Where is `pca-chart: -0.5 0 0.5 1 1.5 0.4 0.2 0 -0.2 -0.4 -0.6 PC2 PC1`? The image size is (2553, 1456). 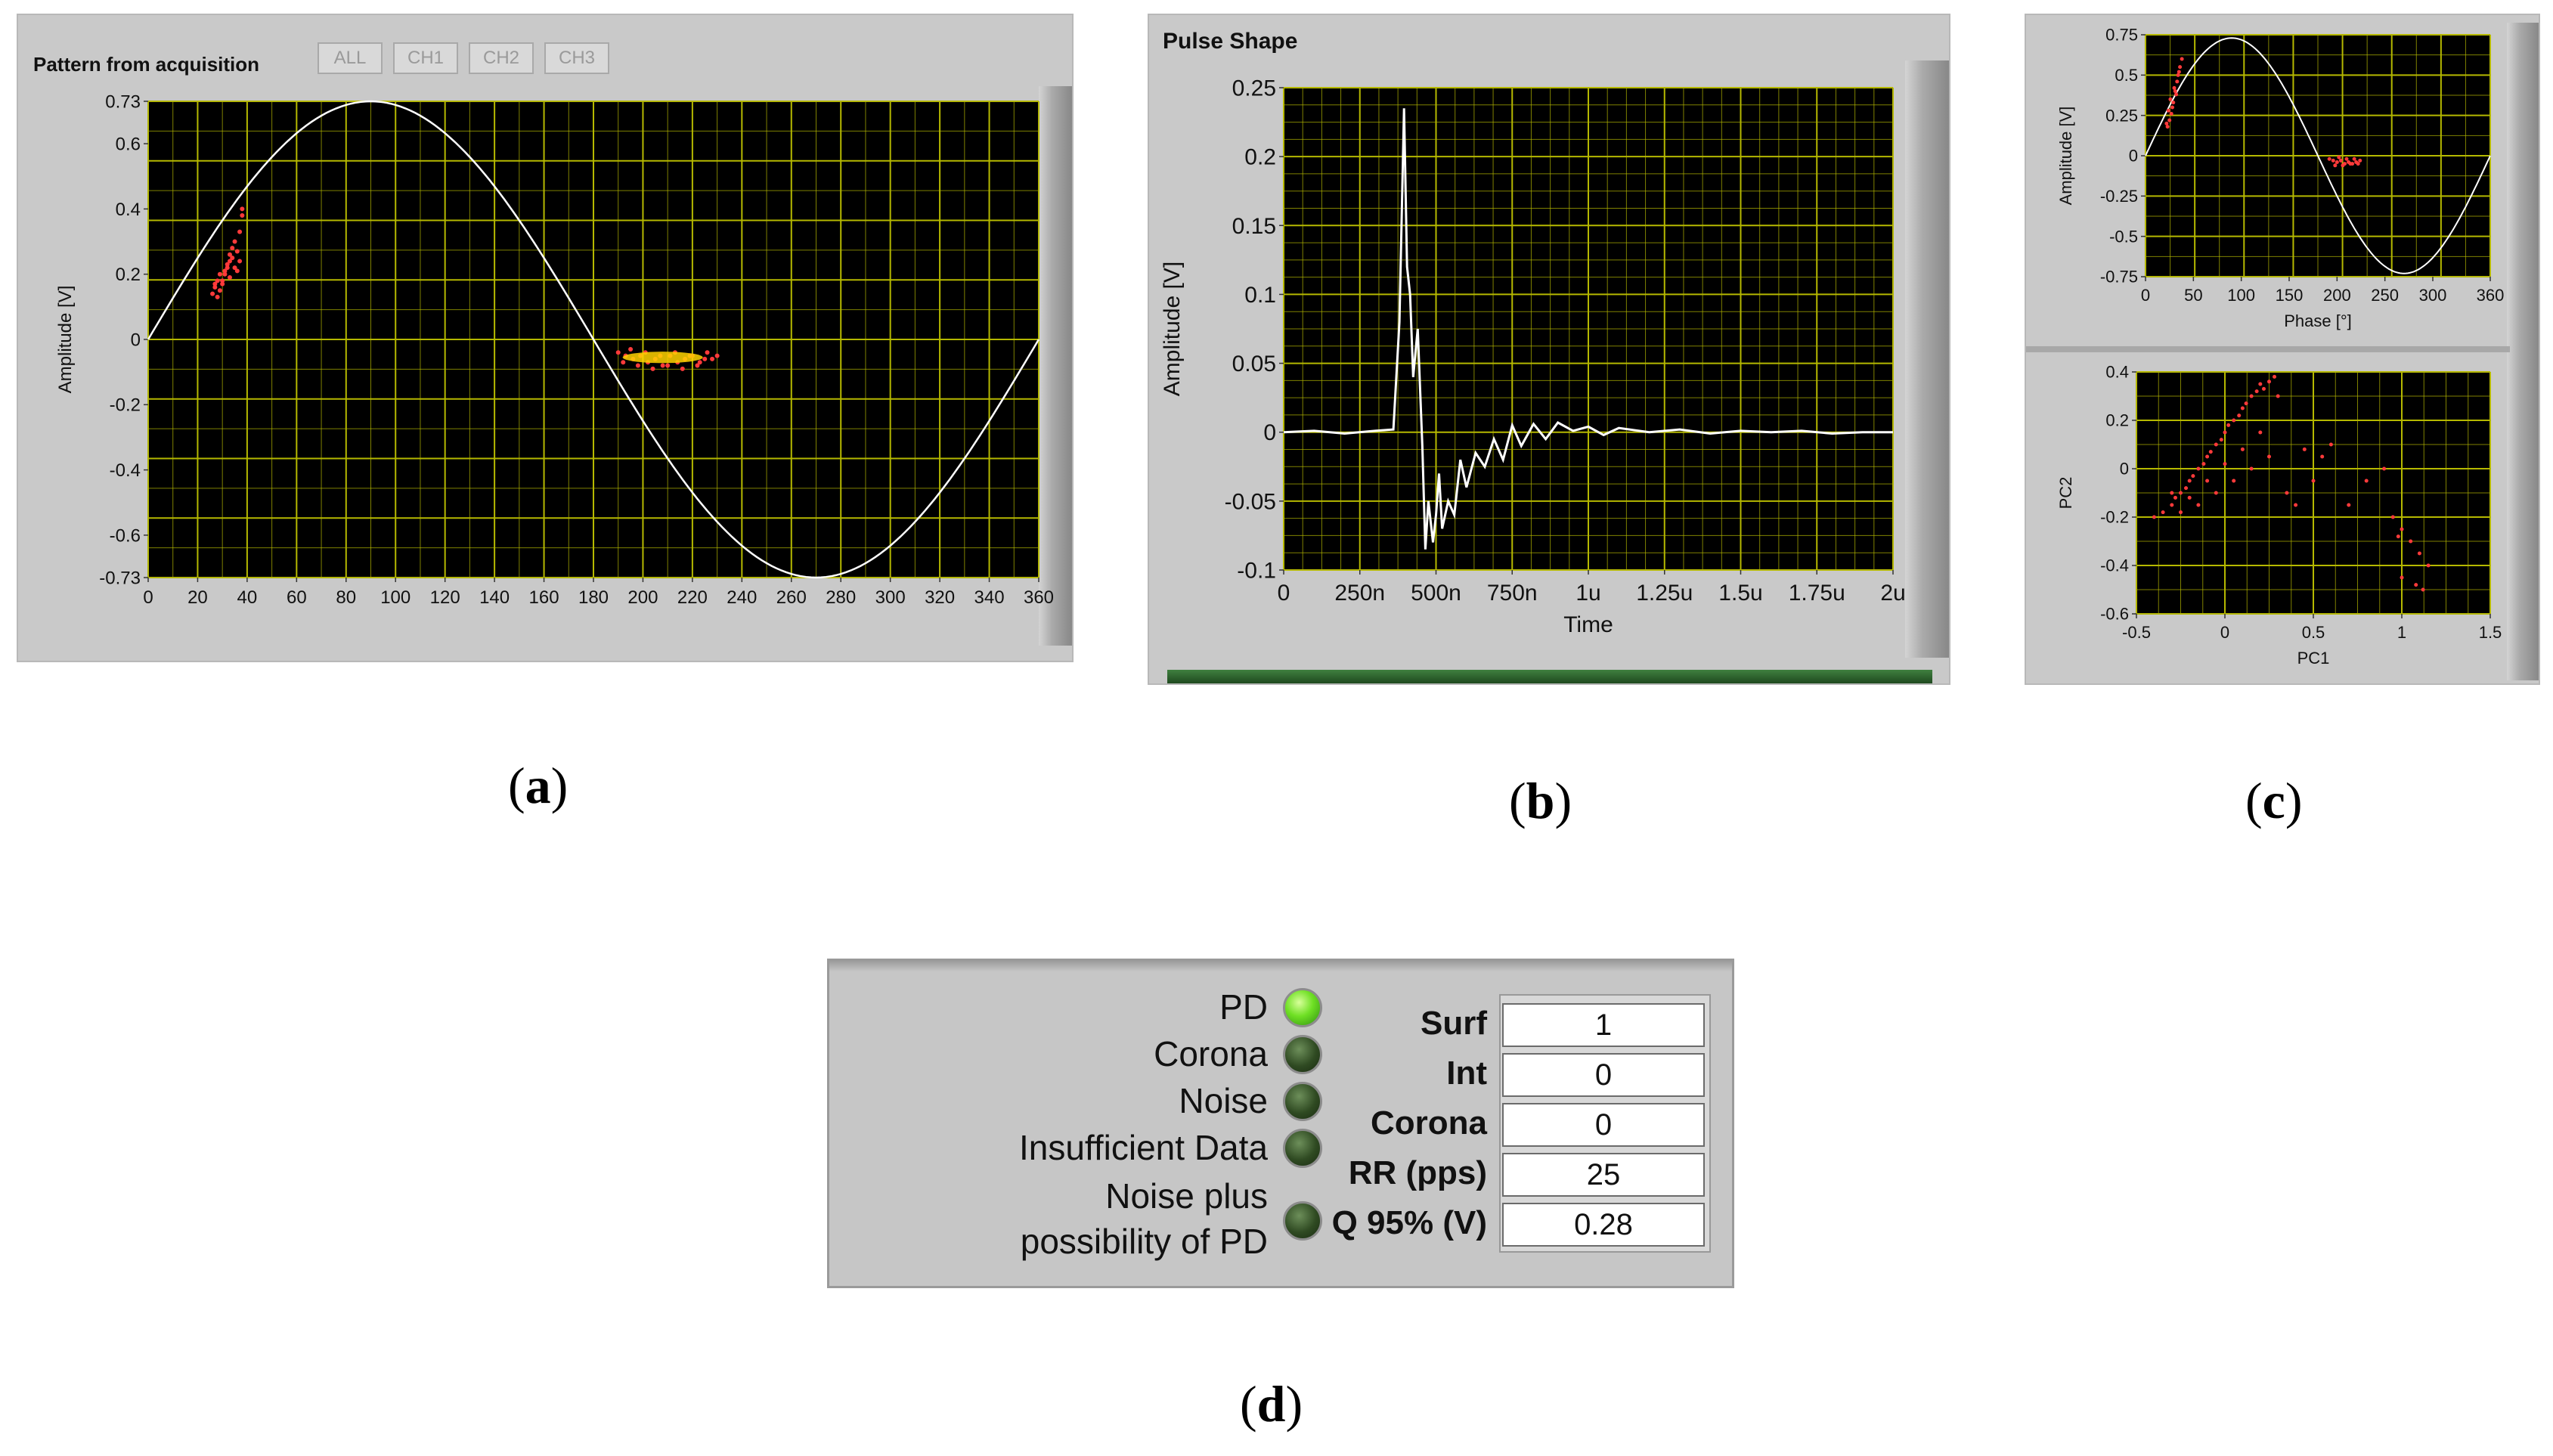
pca-chart: -0.5 0 0.5 1 1.5 0.4 0.2 0 -0.2 -0.4 -0.6 PC2 PC1 is located at coordinates (2279, 515).